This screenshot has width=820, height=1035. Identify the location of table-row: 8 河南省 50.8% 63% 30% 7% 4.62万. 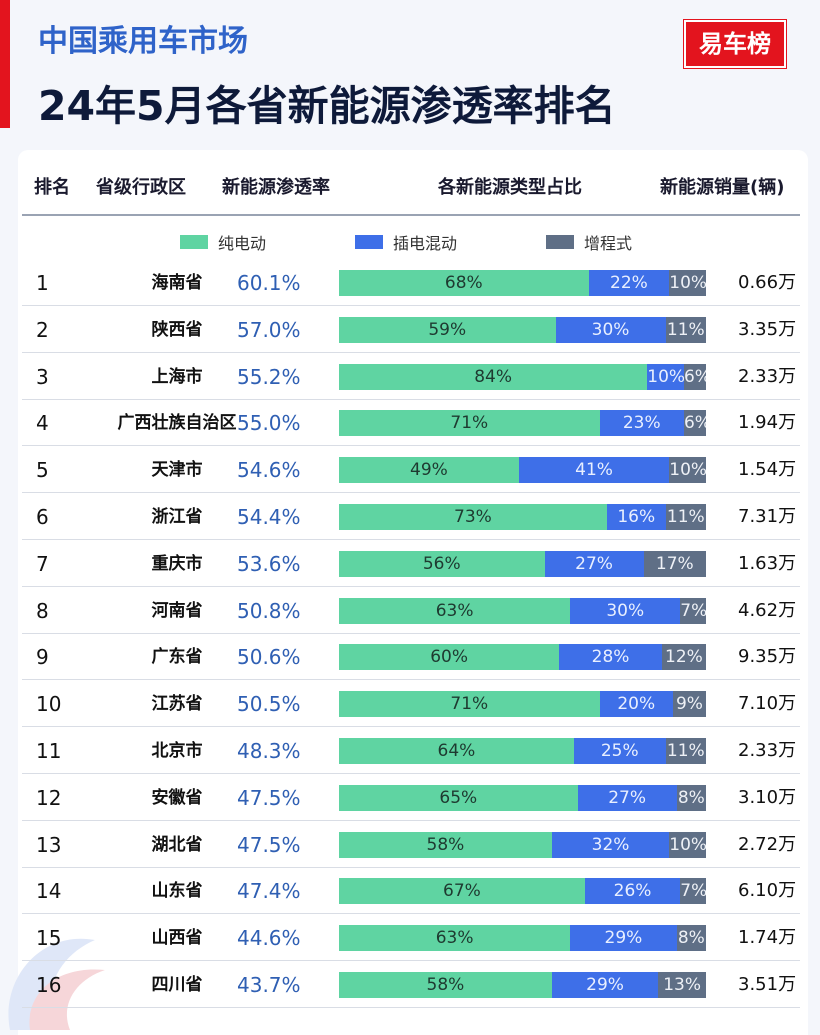
(411, 611).